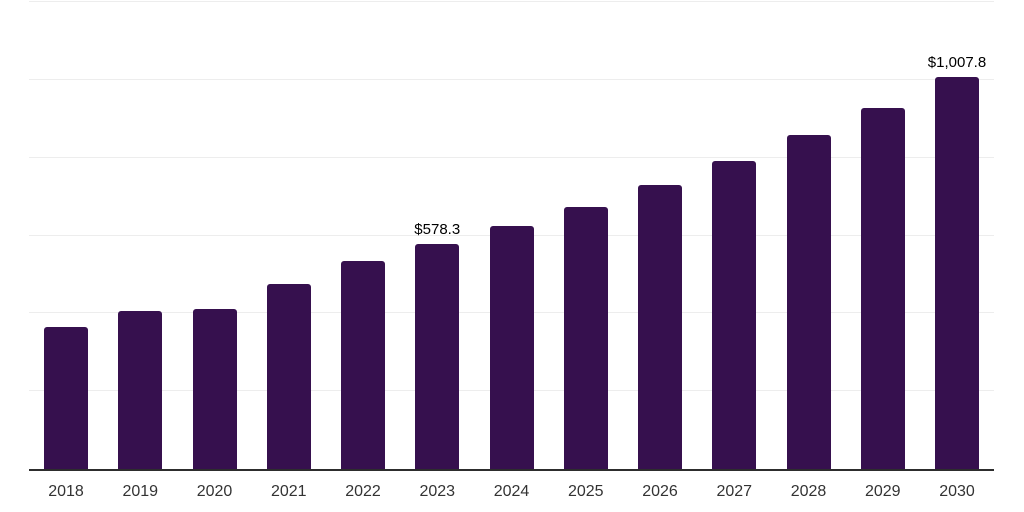 This screenshot has width=1024, height=512. I want to click on bar-column-2025, so click(585, 234).